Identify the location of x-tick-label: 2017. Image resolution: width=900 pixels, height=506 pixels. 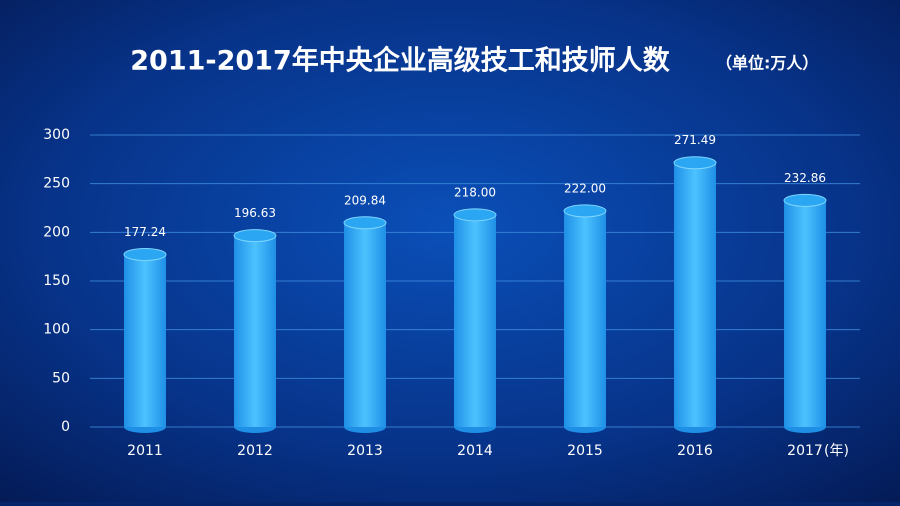
(805, 451).